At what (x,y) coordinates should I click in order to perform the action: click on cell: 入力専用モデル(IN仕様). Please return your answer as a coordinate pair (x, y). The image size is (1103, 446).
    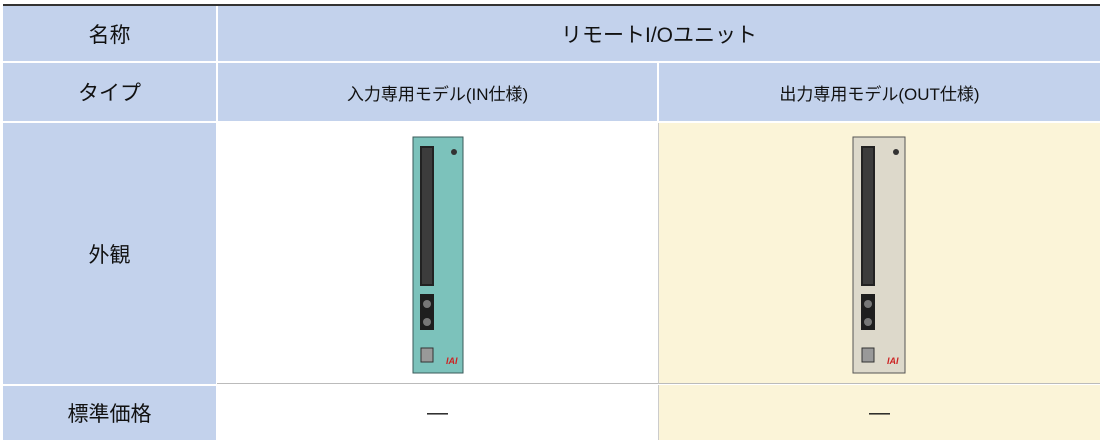
    Looking at the image, I should click on (437, 92).